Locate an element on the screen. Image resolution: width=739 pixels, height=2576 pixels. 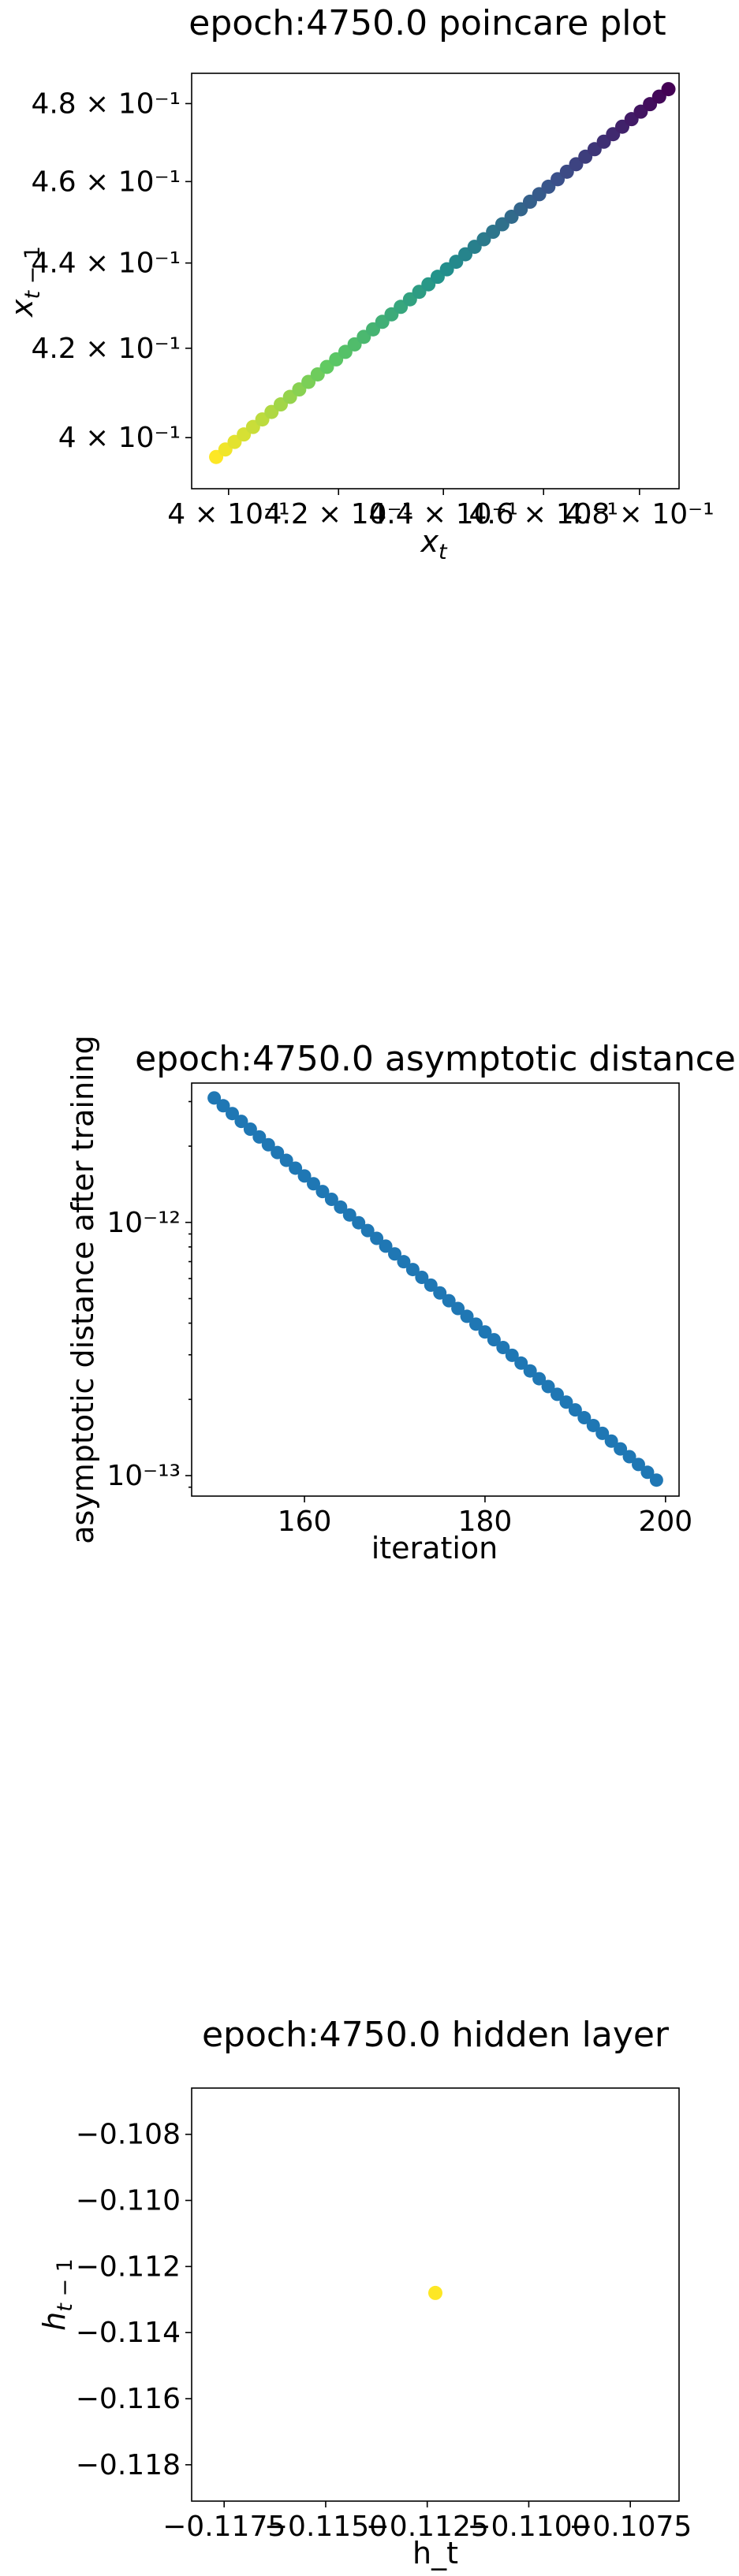
poincare-plot-area is located at coordinates (435, 281).